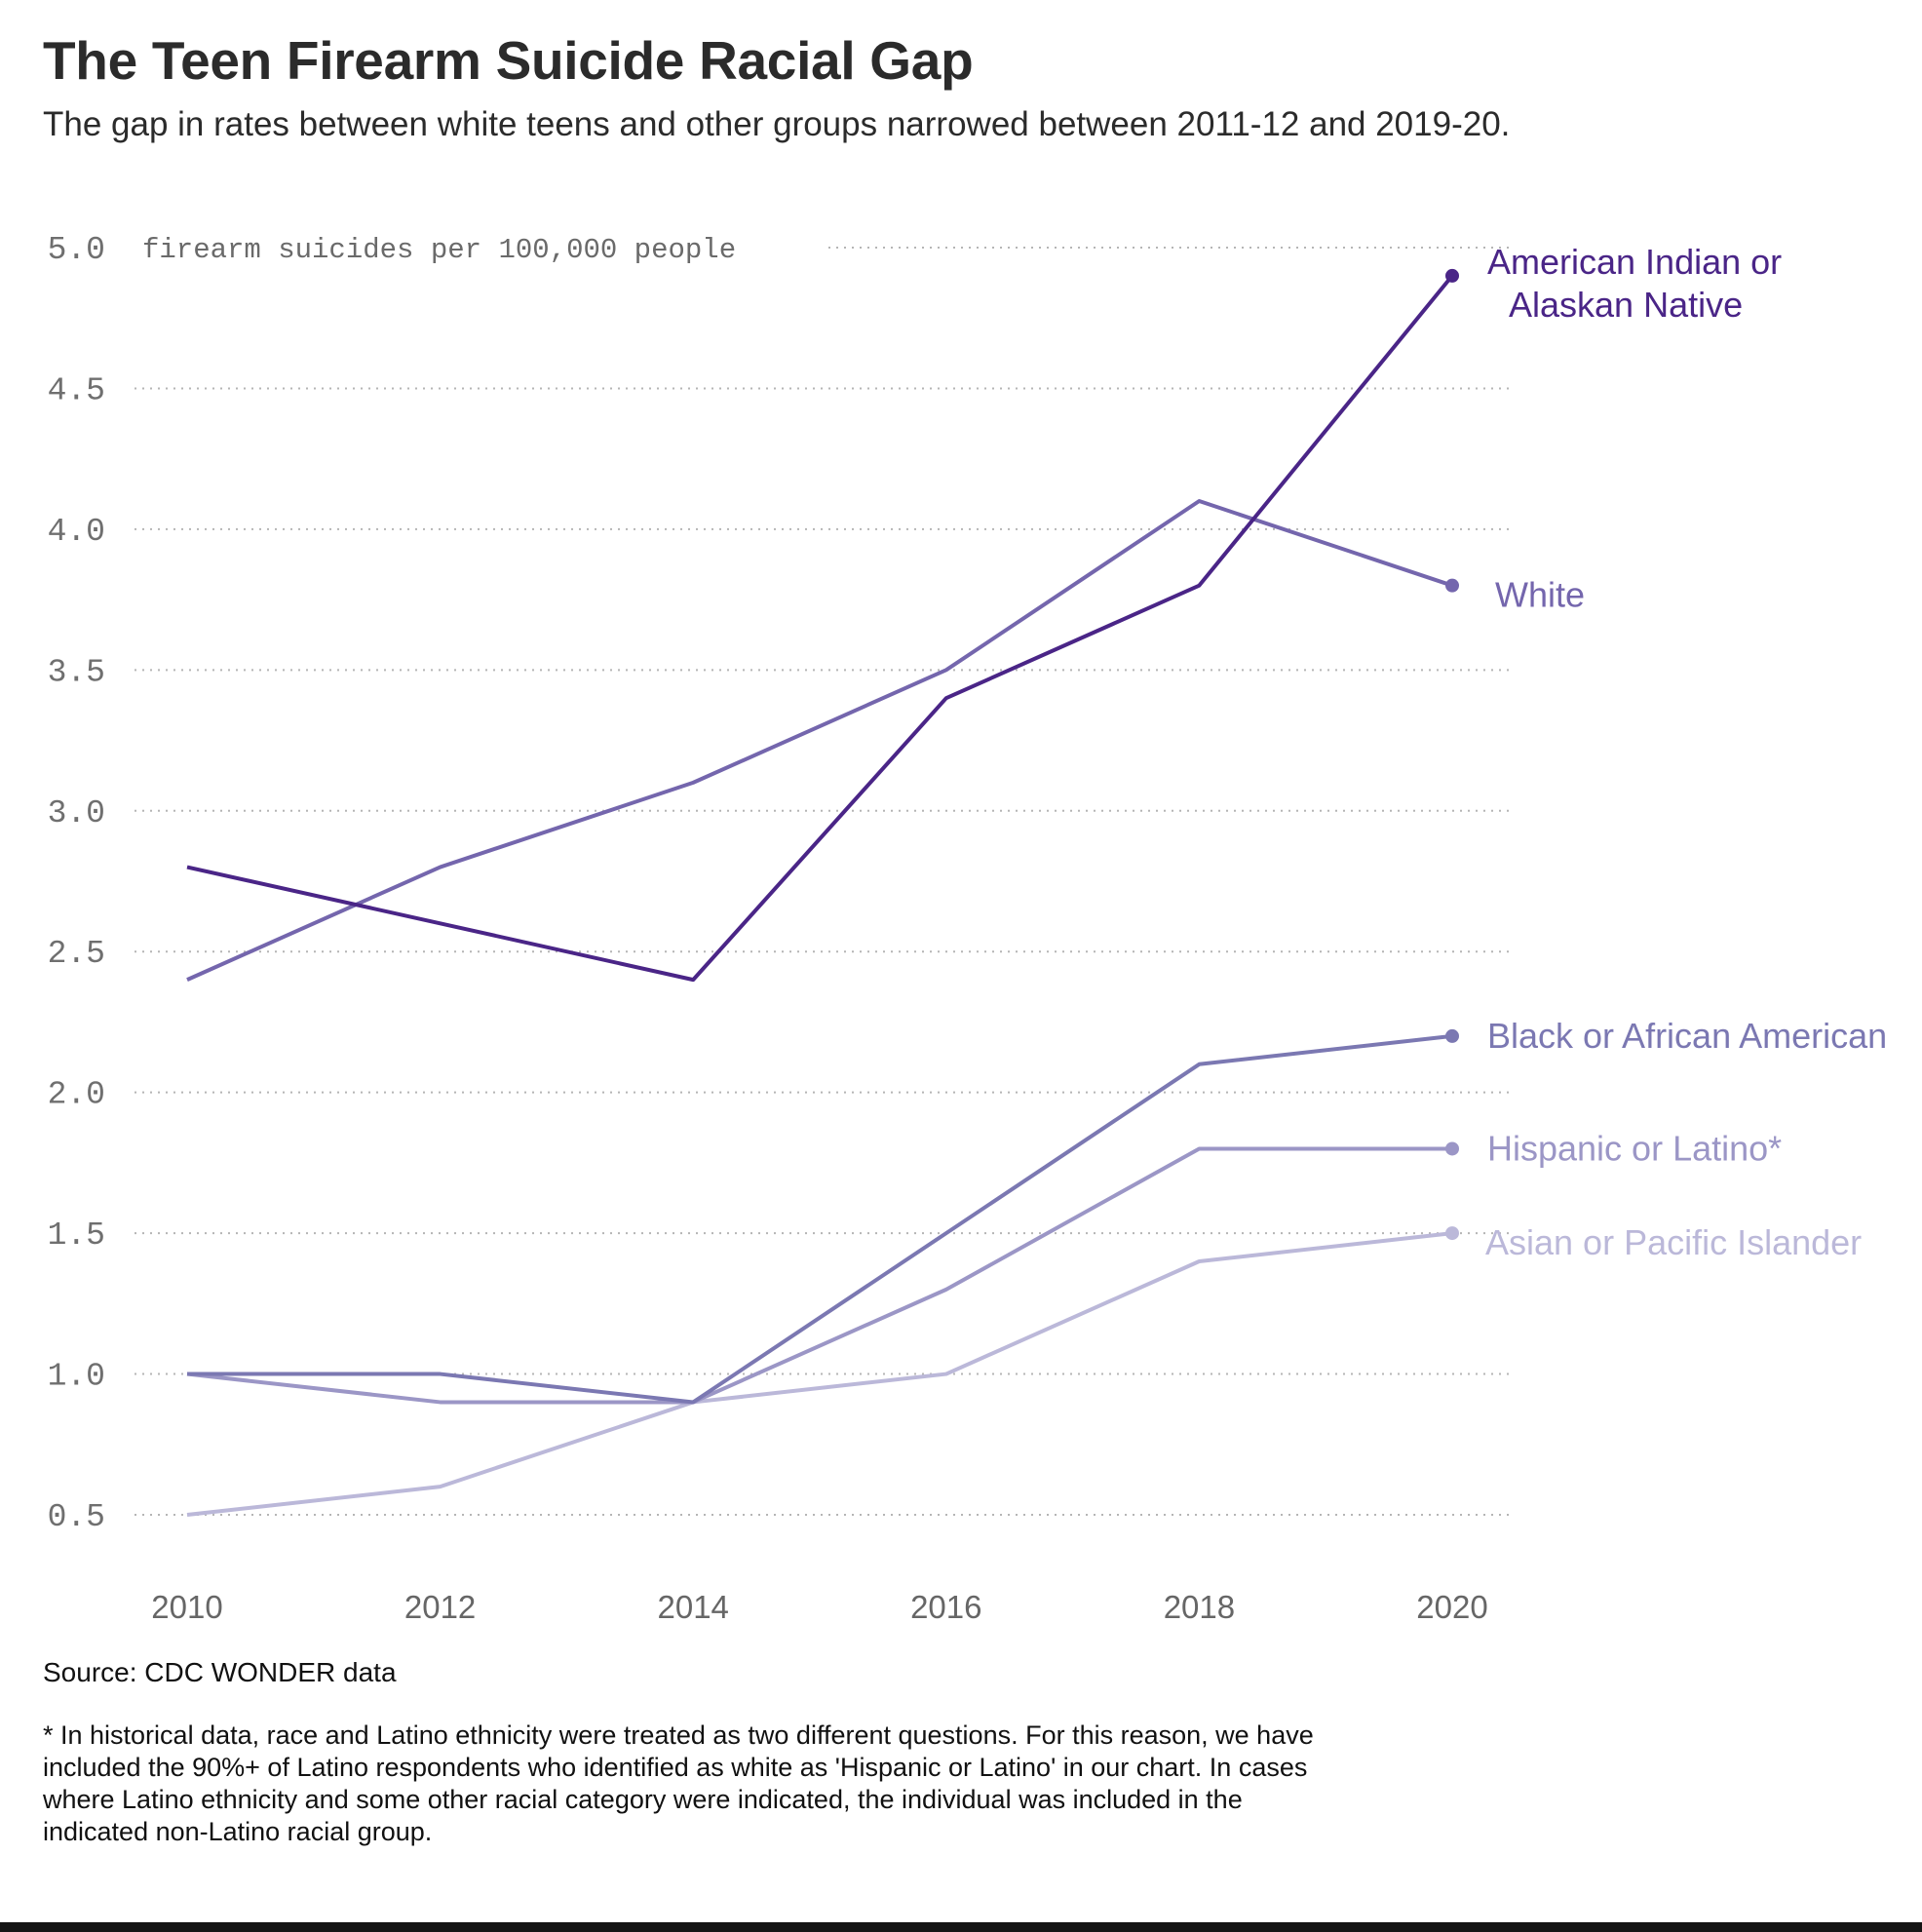  I want to click on y-tick-label: 3.0, so click(76, 813).